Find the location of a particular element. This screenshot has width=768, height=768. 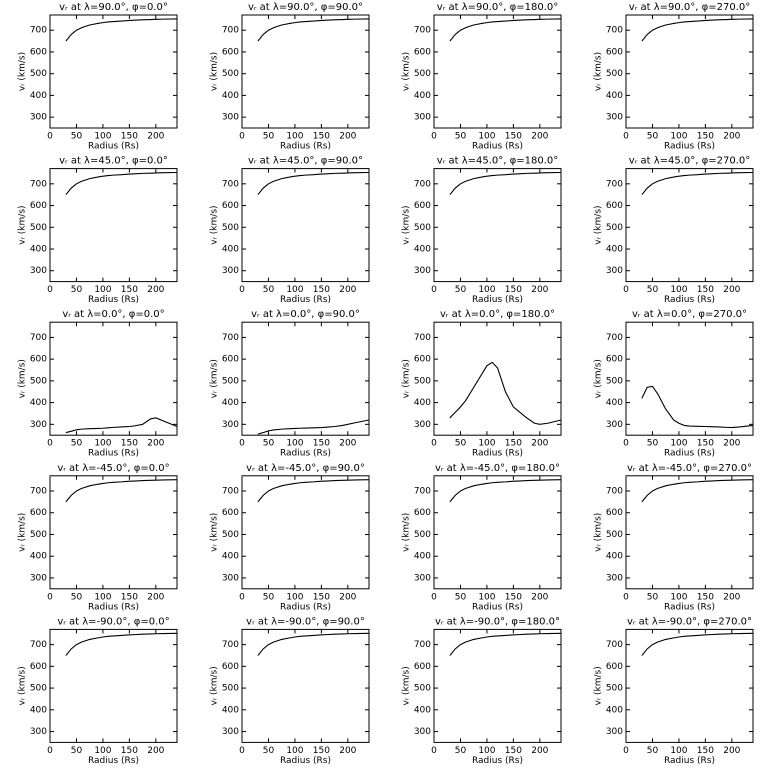

chart-title: vᵣ at λ=45.0°, φ=0.0° is located at coordinates (113, 161).